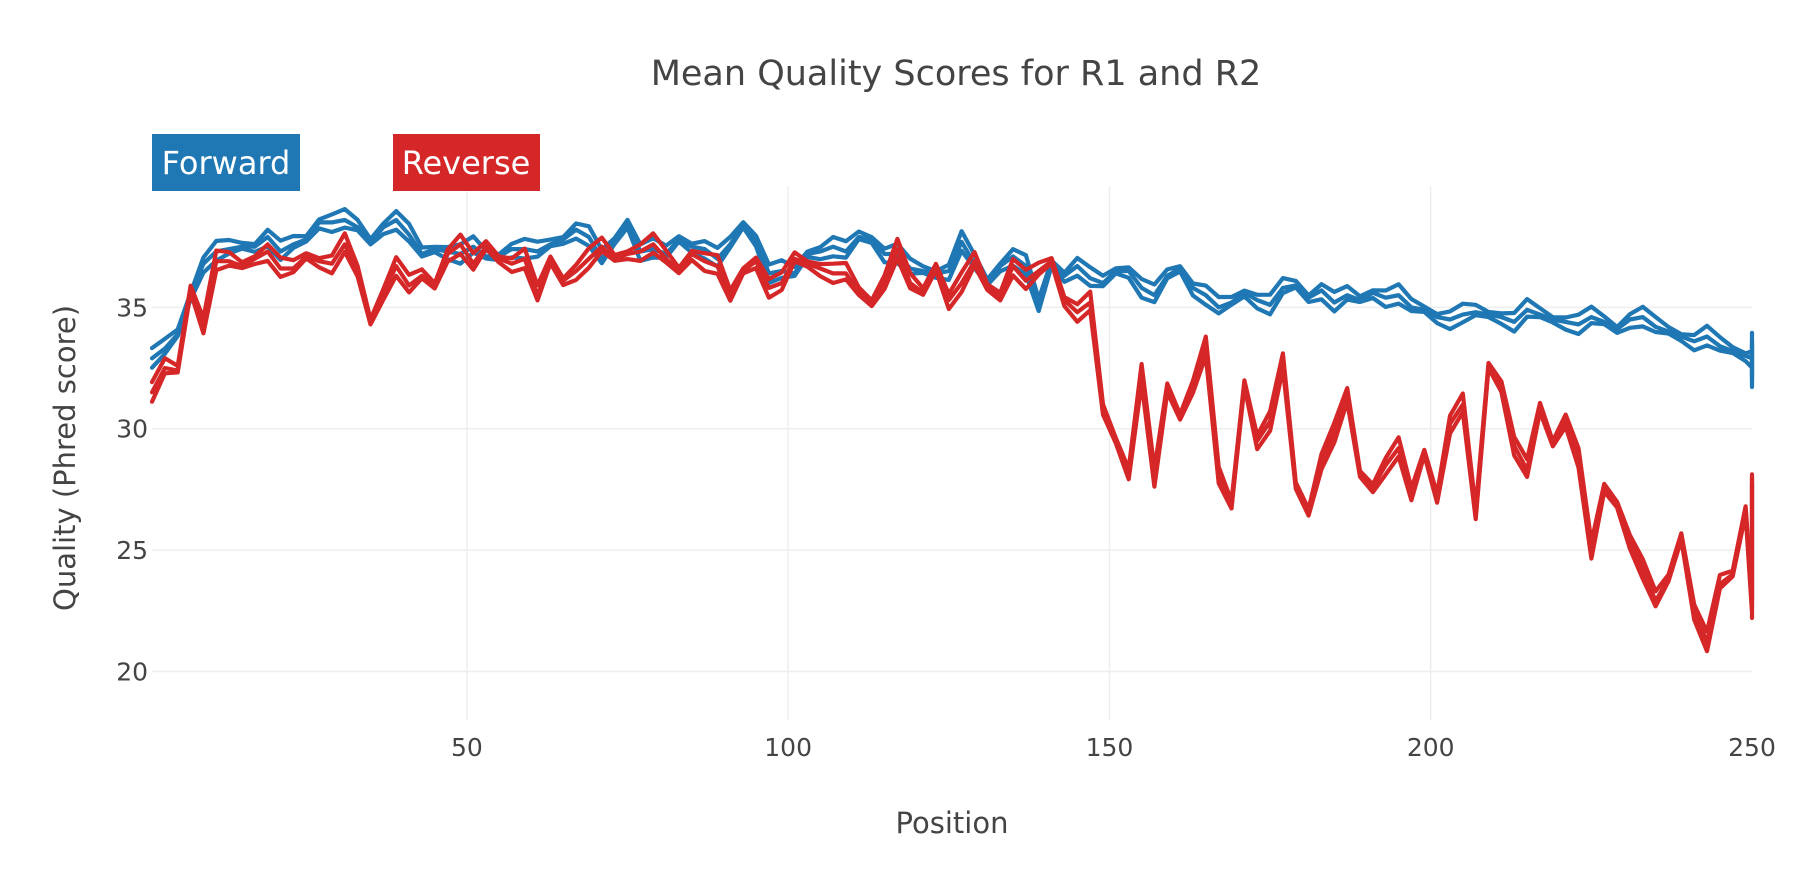  Describe the element at coordinates (1752, 747) in the screenshot. I see `x-tick-label: 250` at that location.